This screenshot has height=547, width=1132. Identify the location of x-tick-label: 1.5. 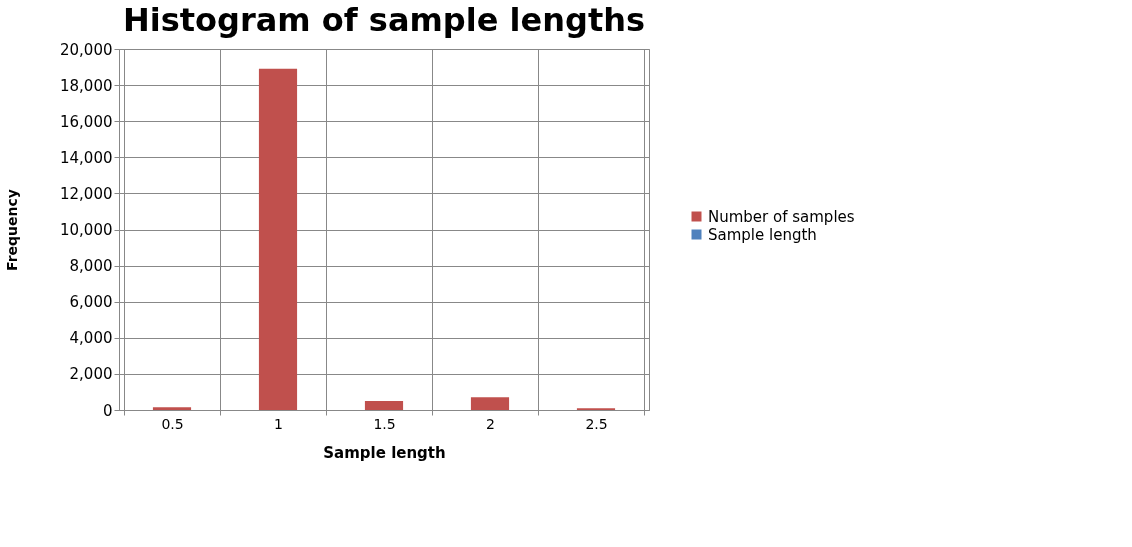
(384, 423).